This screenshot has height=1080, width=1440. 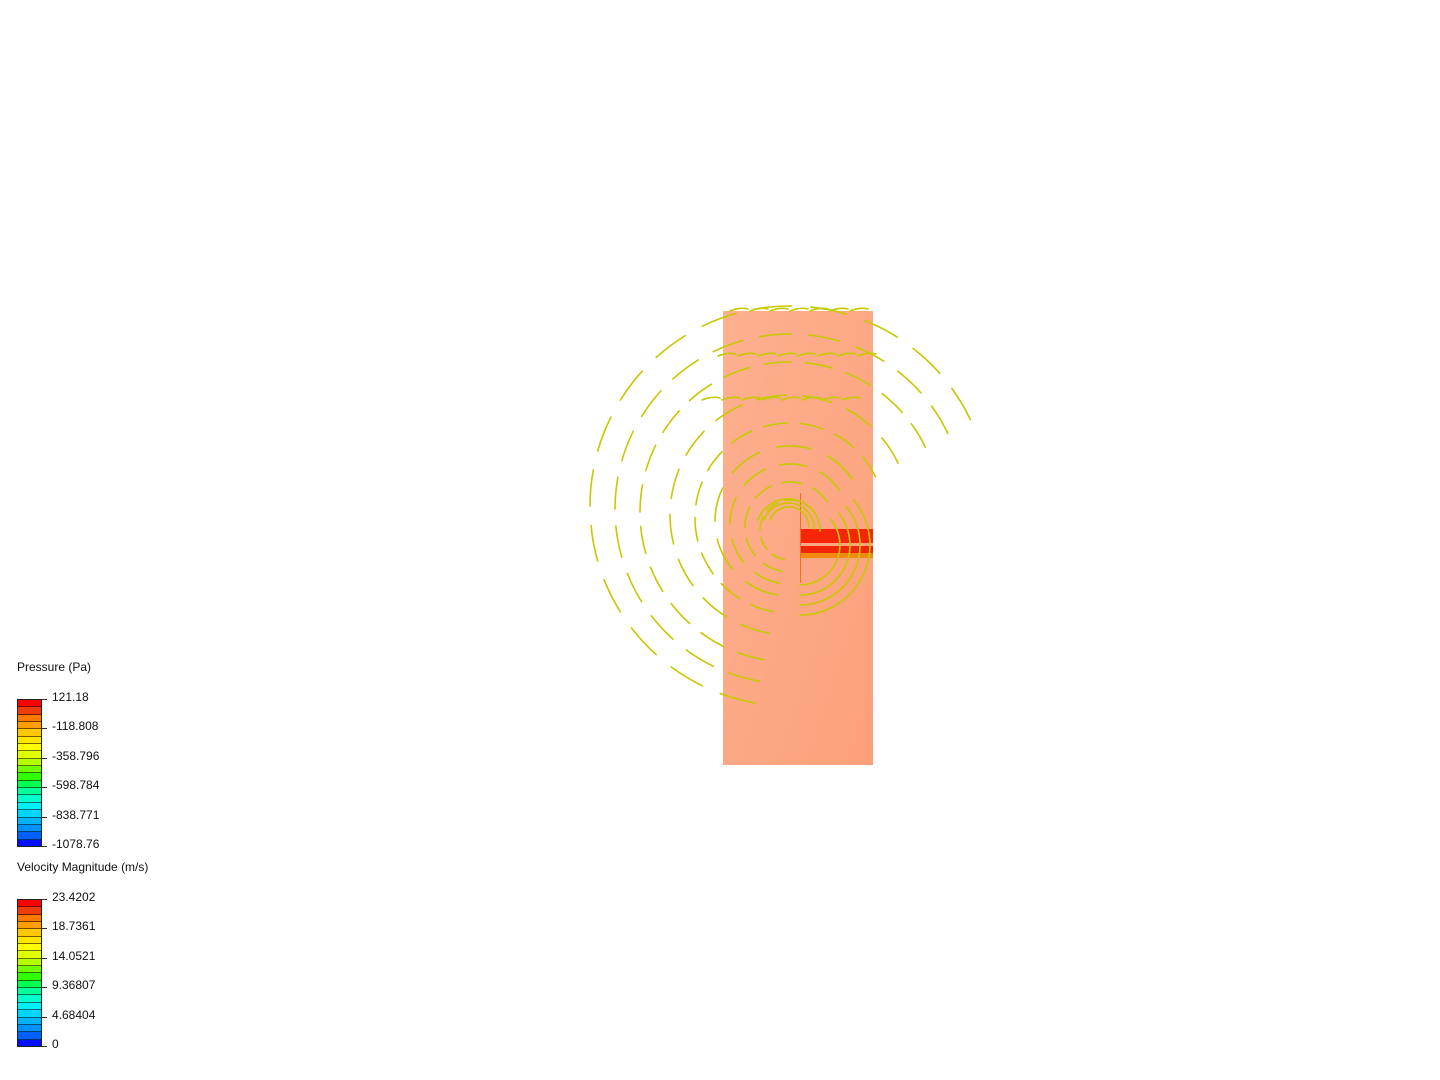 I want to click on inlet-pipe-lower, so click(x=837, y=549).